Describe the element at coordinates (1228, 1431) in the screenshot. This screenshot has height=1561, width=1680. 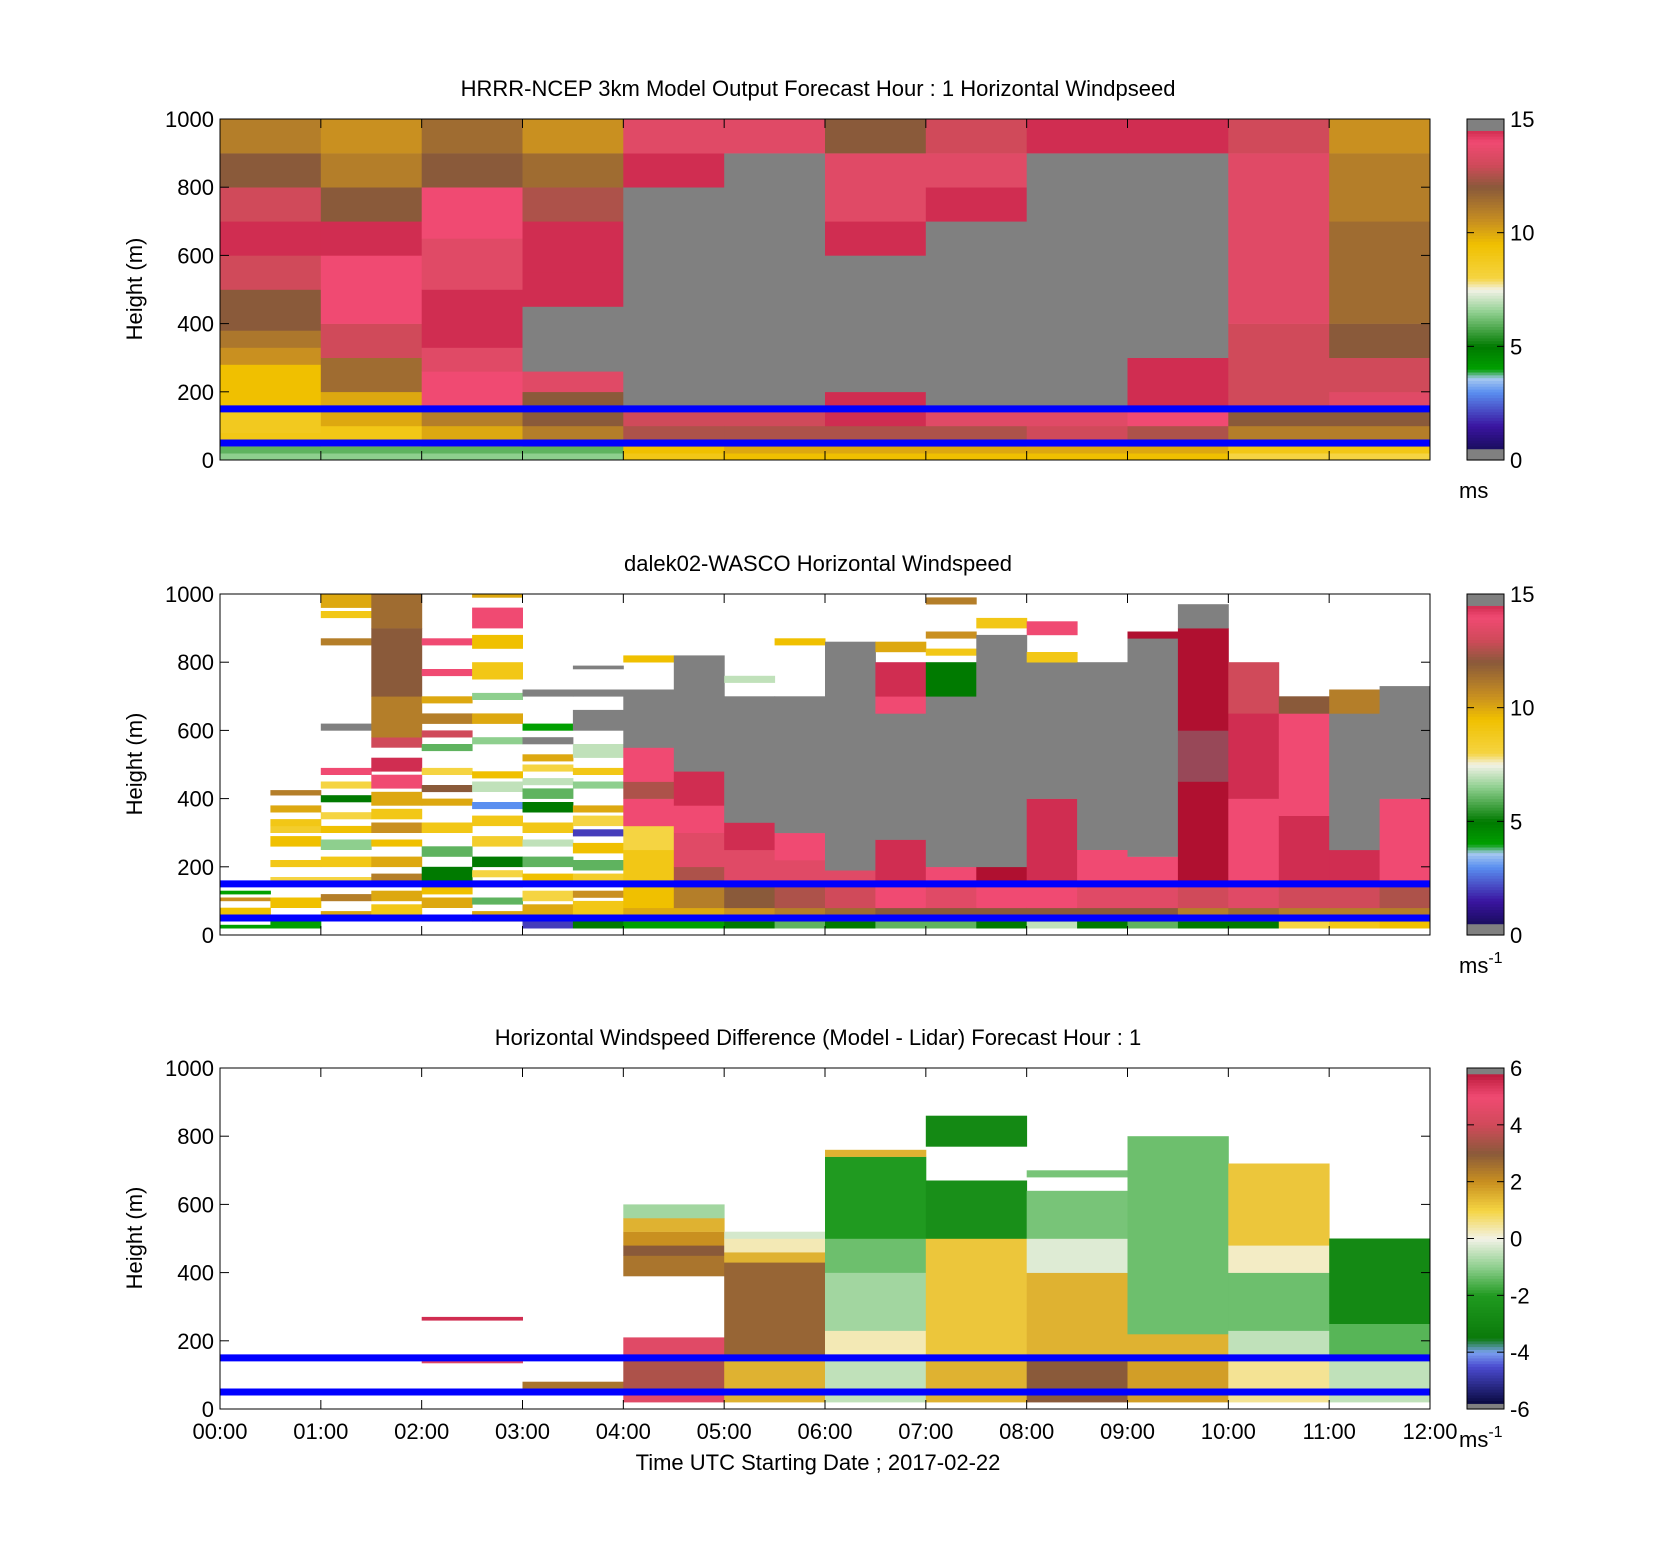
I see `x-tick-label: 10:00` at that location.